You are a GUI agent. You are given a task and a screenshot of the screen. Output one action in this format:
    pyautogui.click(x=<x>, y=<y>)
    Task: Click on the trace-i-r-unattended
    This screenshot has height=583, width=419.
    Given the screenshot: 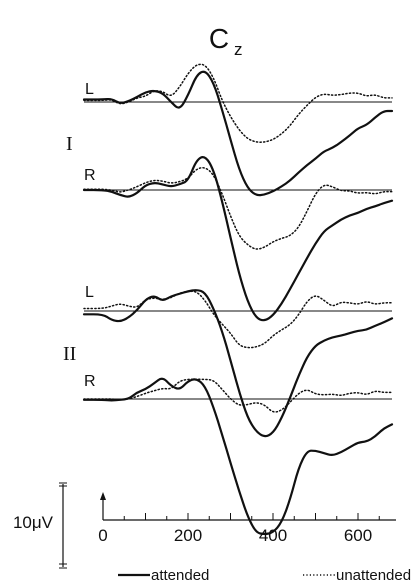 What is the action you would take?
    pyautogui.click(x=238, y=208)
    